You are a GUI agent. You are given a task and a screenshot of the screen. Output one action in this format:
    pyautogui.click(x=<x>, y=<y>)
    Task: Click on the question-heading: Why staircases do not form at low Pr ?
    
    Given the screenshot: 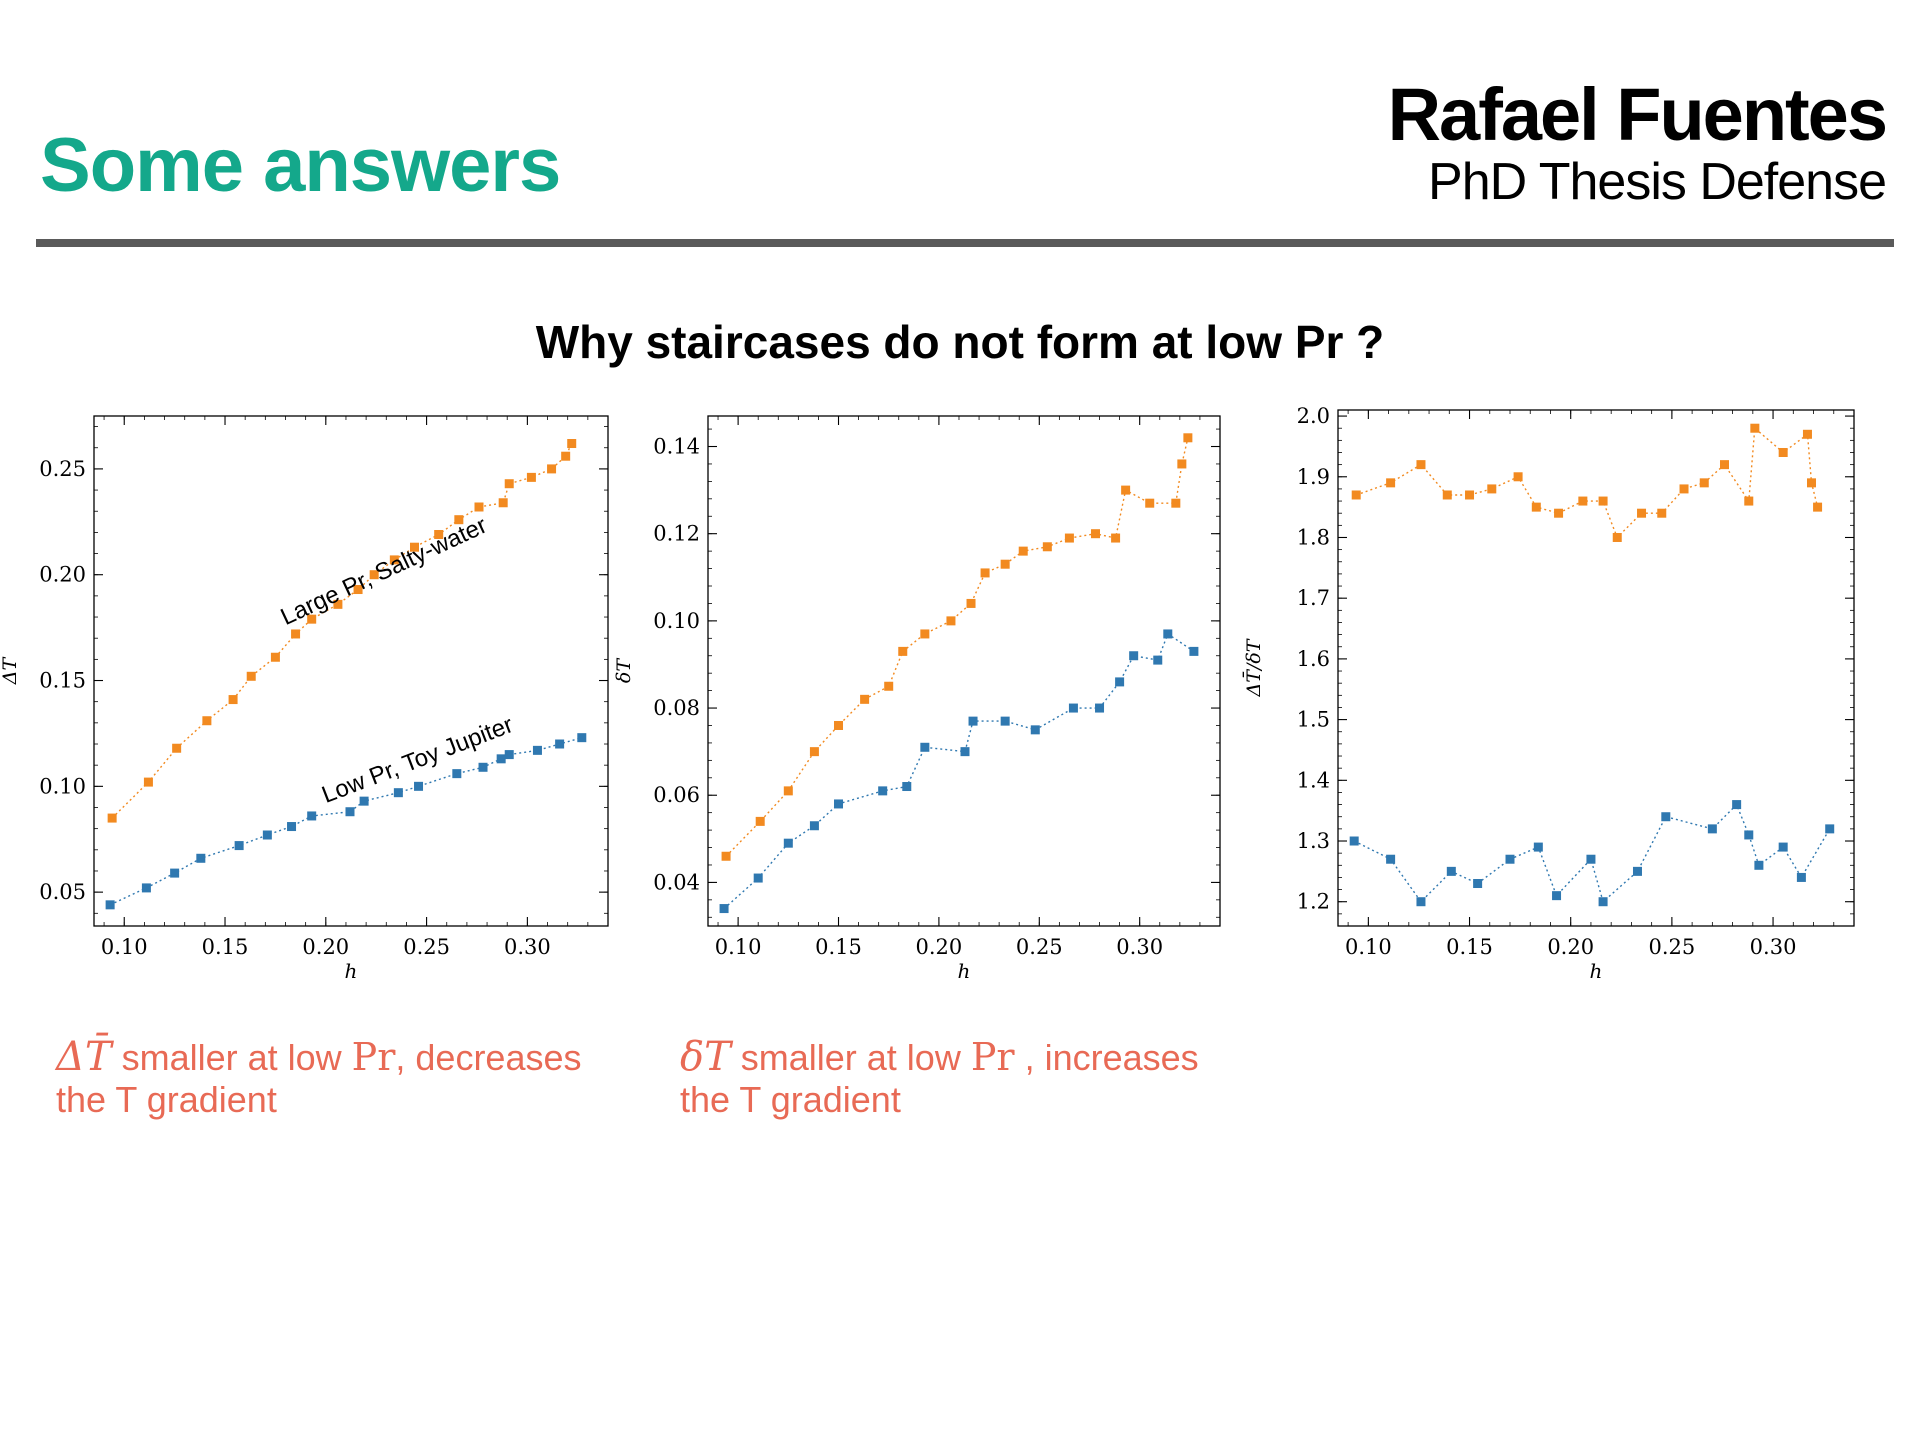 What is the action you would take?
    pyautogui.click(x=960, y=342)
    